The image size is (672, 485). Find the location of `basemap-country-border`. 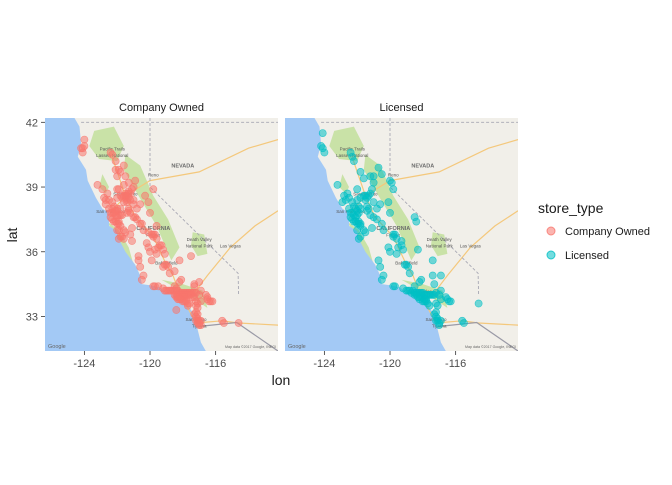

basemap-country-border is located at coordinates (477, 336).